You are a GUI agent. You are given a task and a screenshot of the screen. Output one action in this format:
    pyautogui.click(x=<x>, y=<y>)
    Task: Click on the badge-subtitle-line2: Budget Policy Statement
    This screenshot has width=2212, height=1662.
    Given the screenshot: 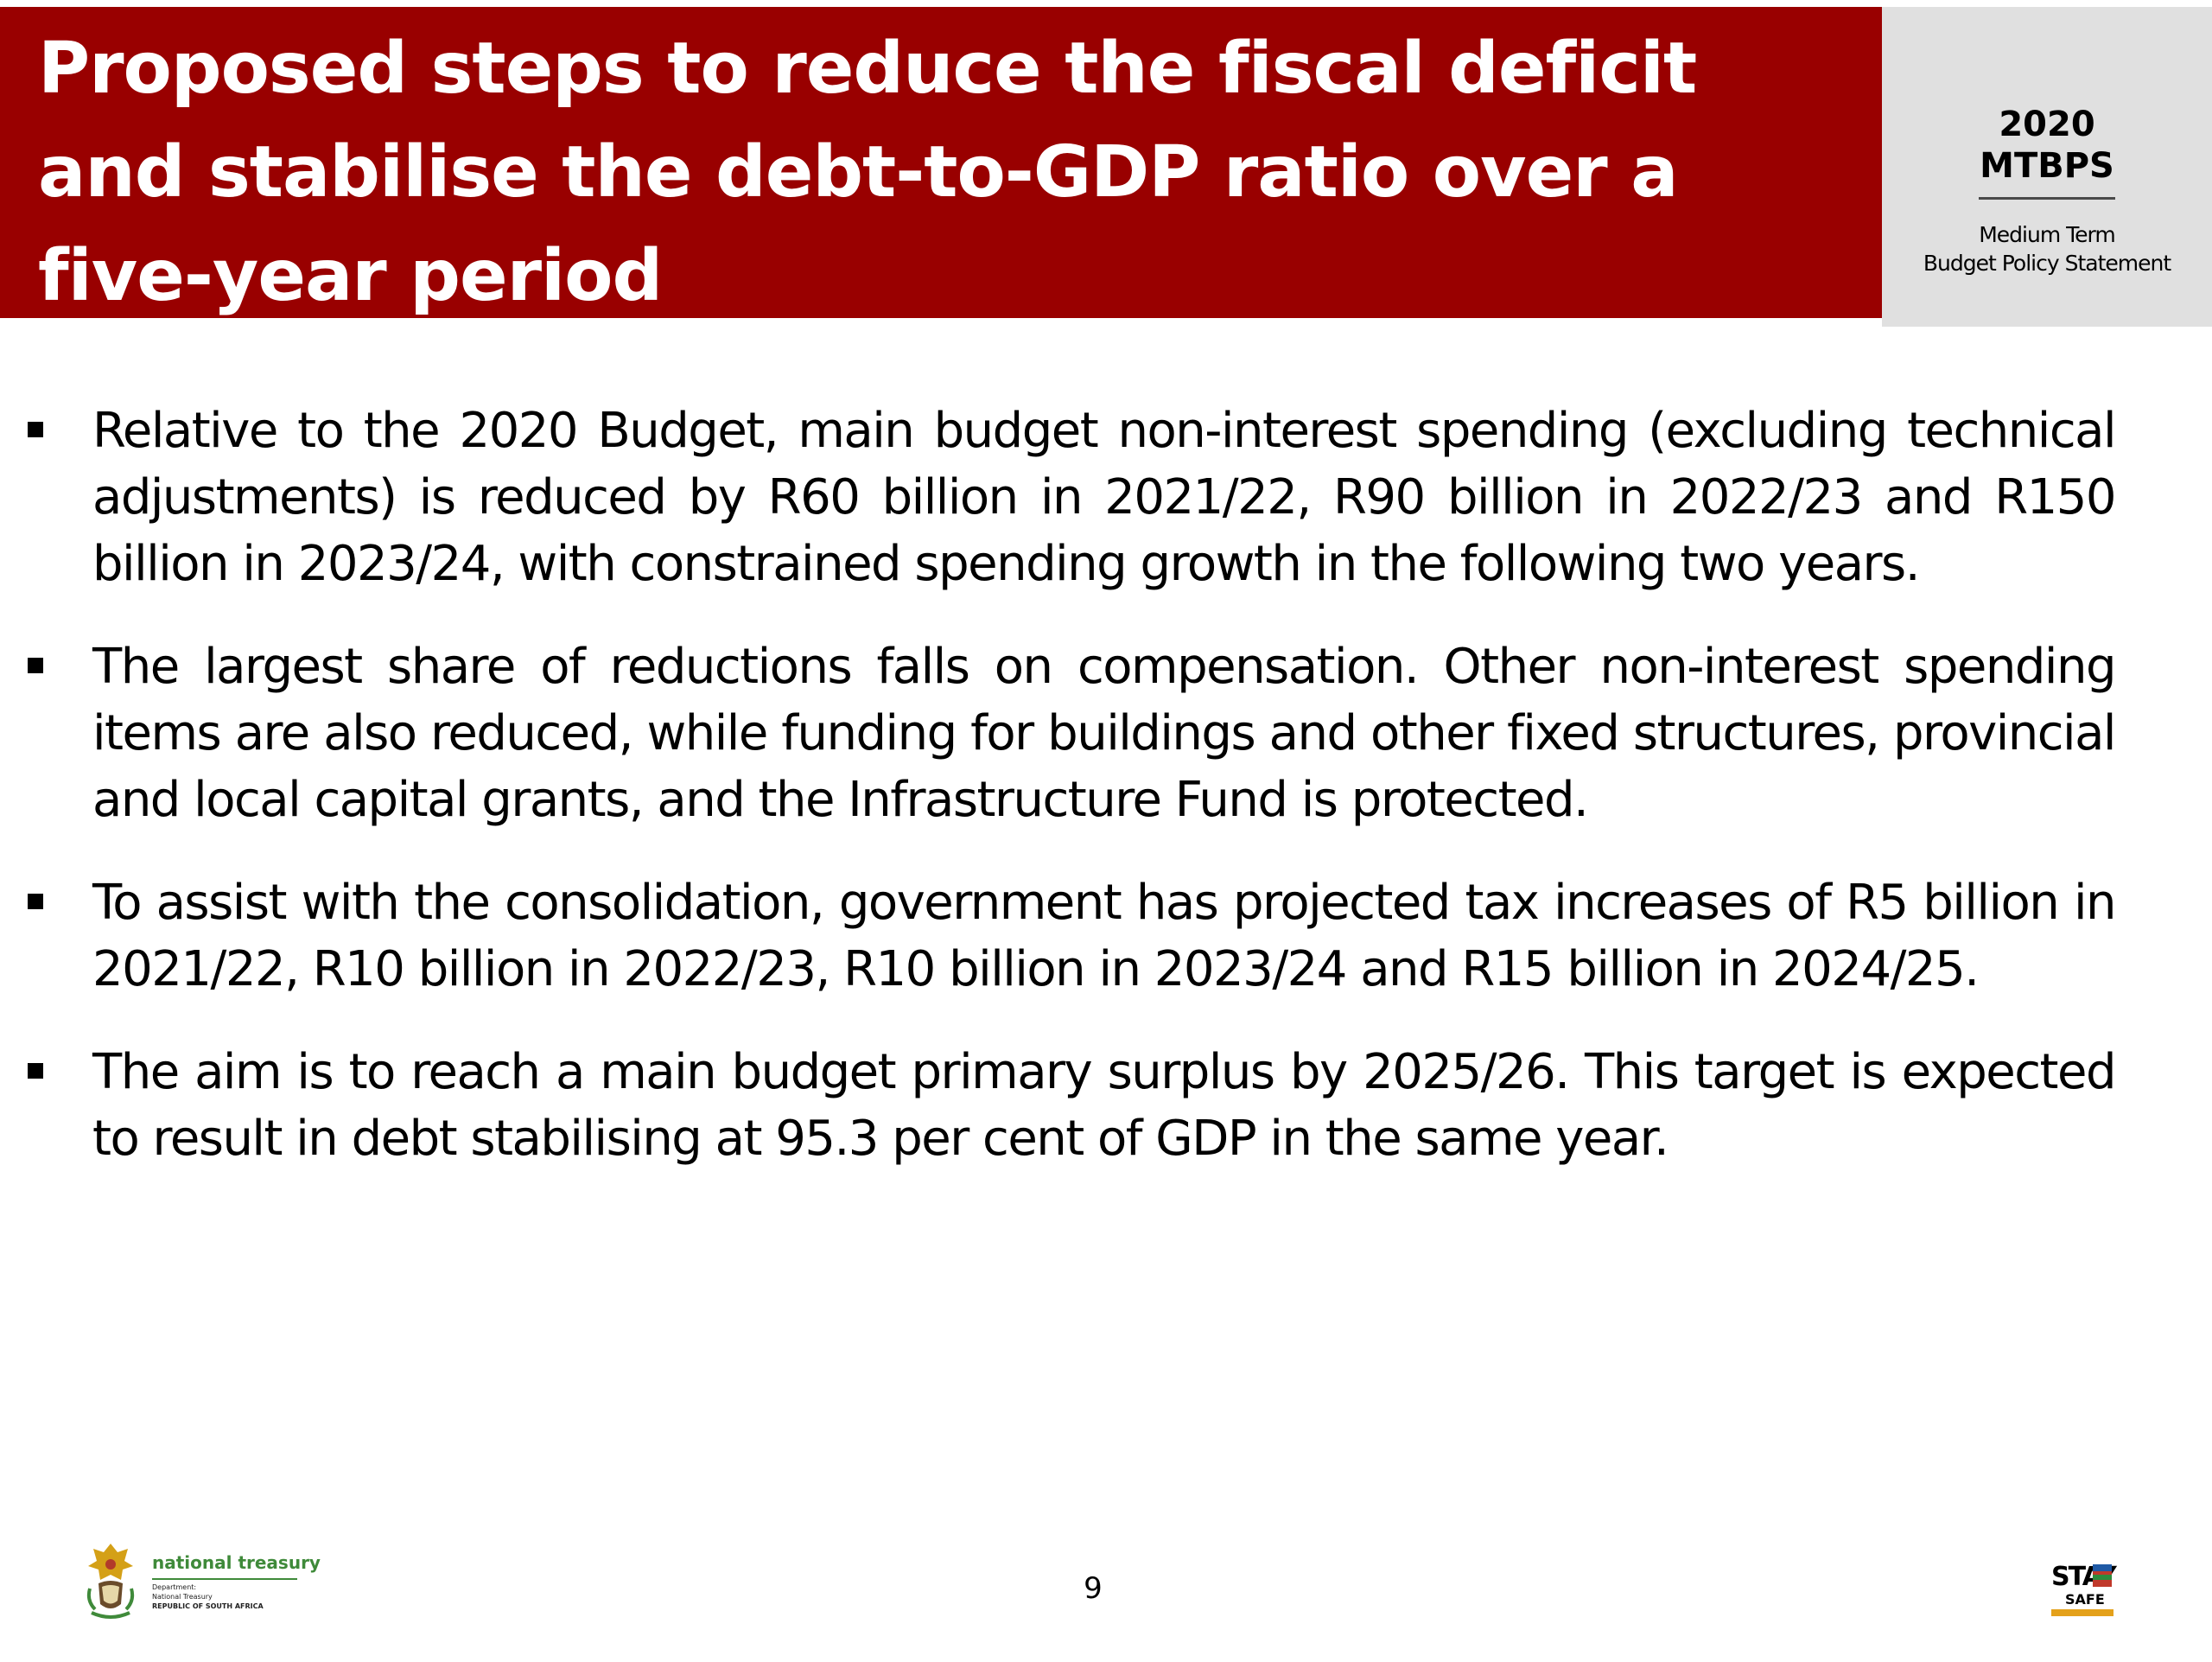 What is the action you would take?
    pyautogui.click(x=2047, y=263)
    